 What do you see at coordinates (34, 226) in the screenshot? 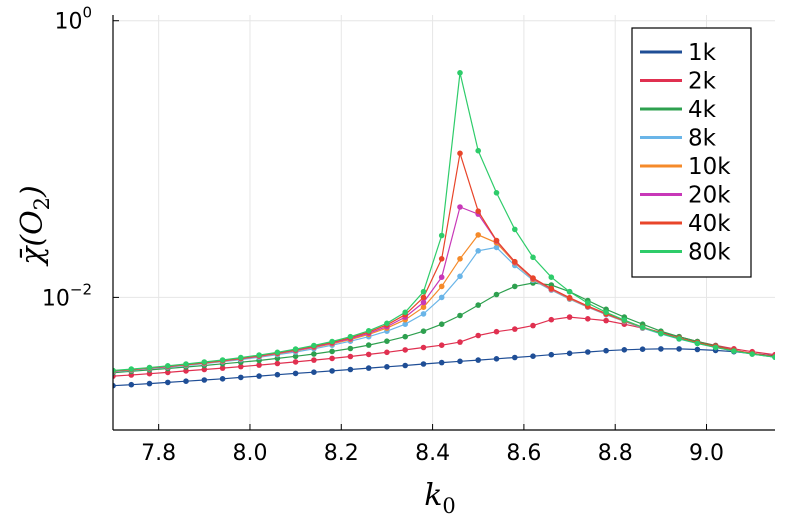
I see `y-axis-title: χ̄(O2)` at bounding box center [34, 226].